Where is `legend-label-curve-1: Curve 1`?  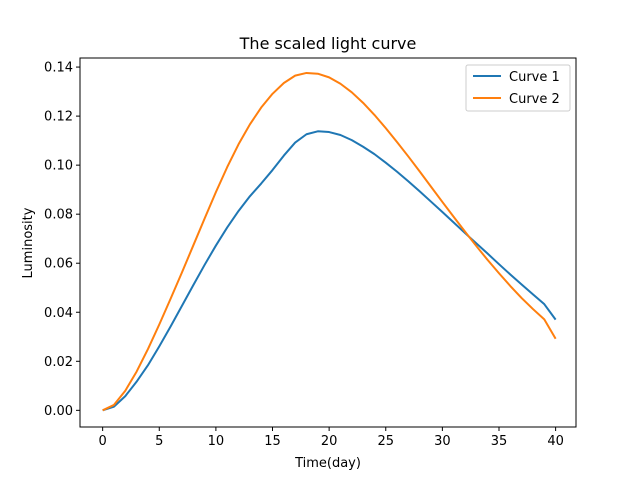 legend-label-curve-1: Curve 1 is located at coordinates (534, 77).